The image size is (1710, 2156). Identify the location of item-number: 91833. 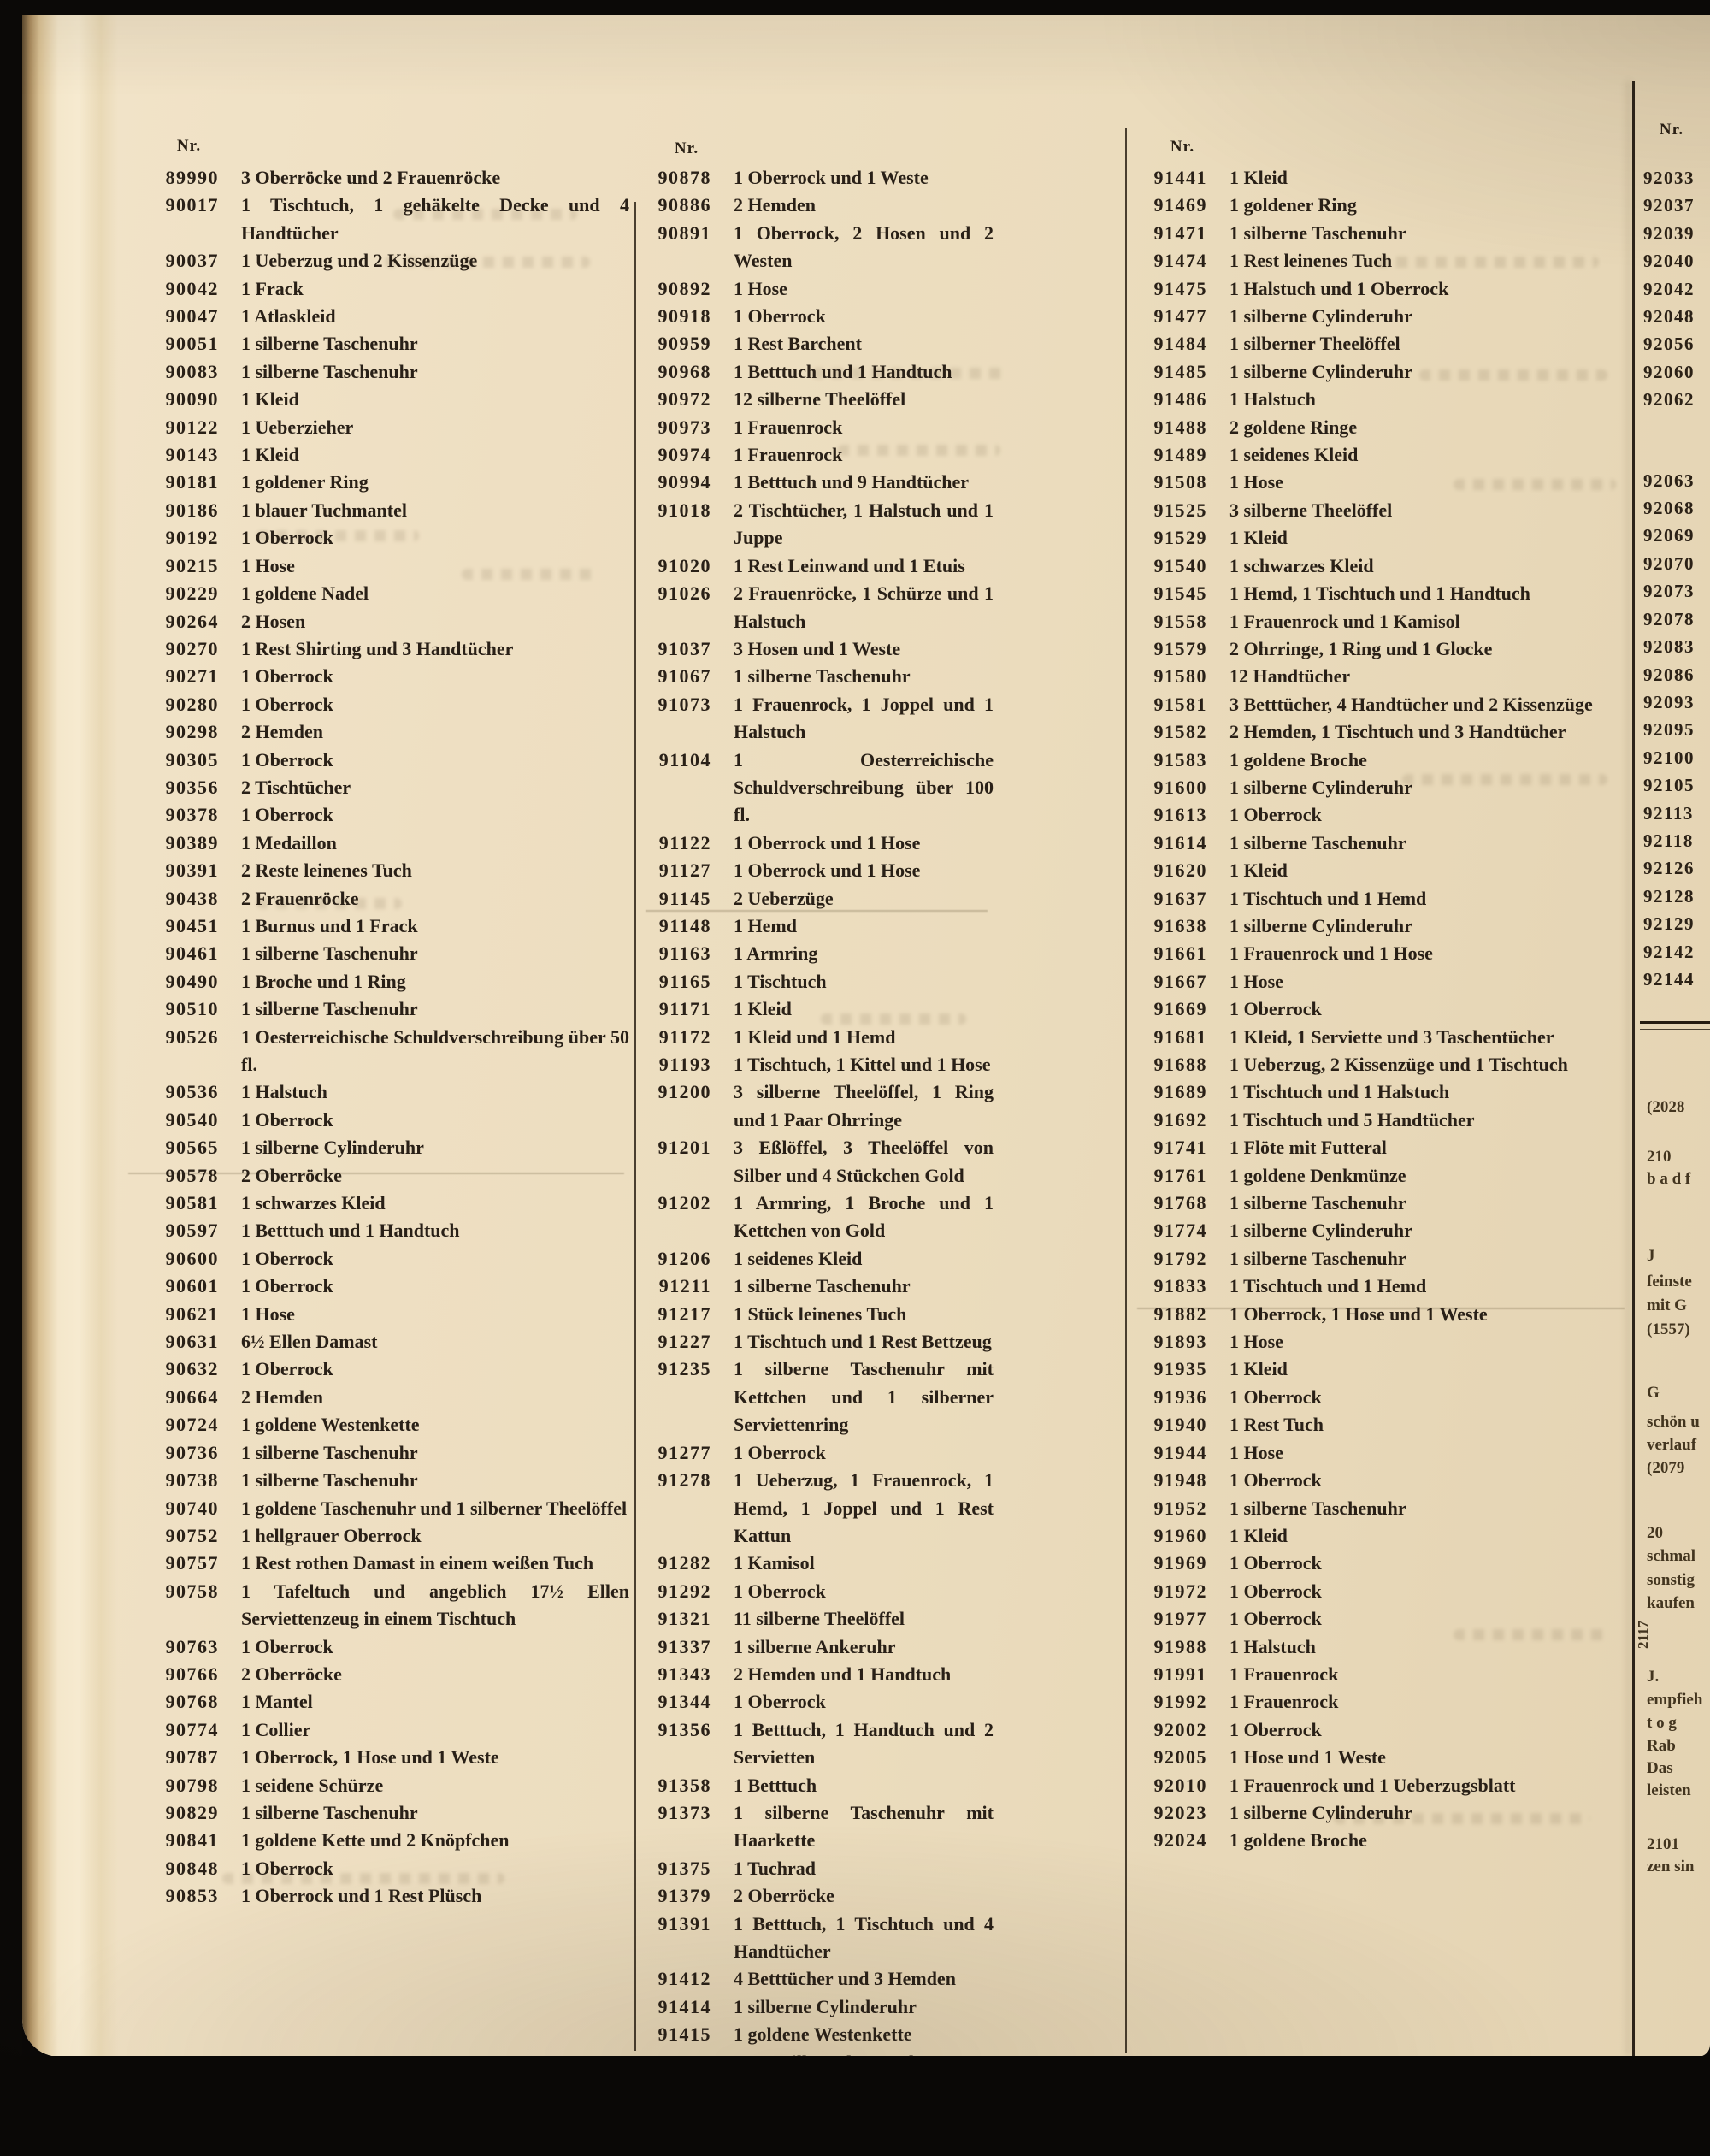
(1180, 1286).